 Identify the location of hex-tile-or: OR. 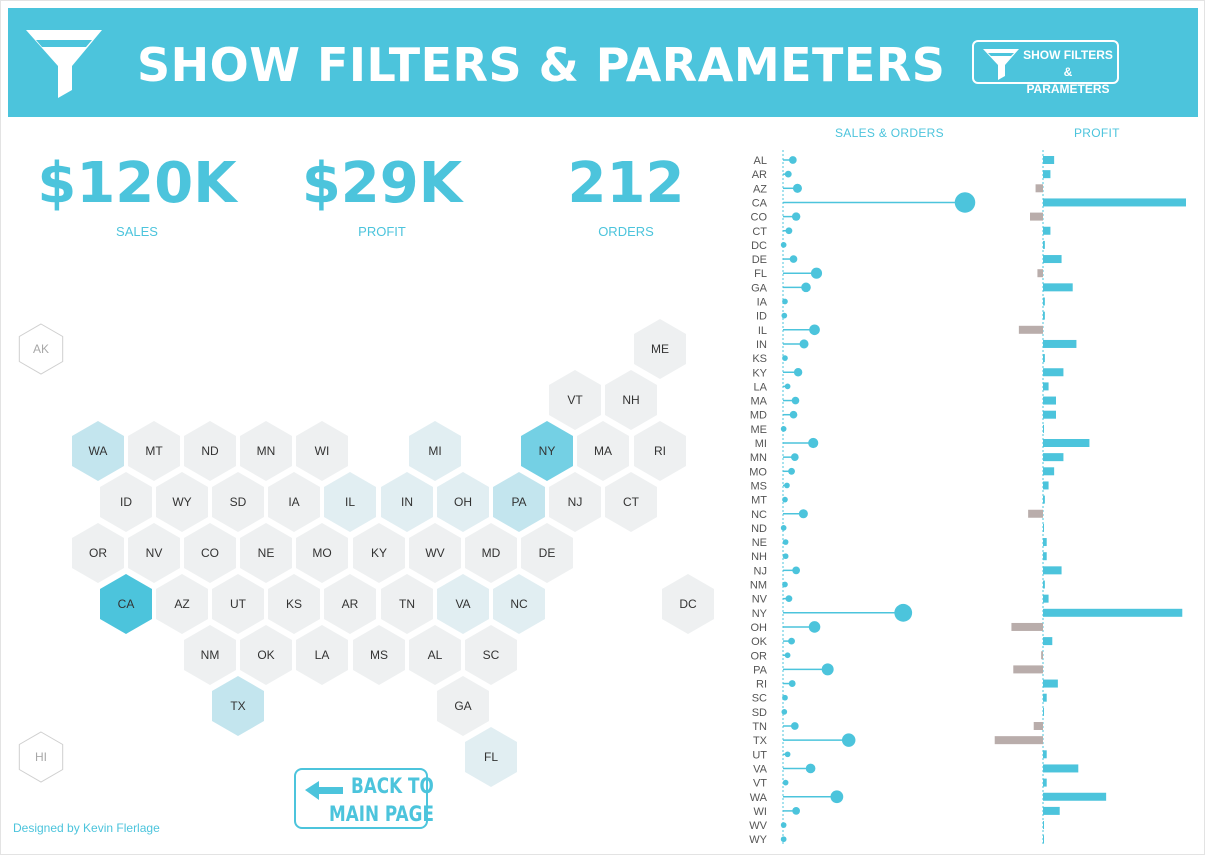
(98, 553).